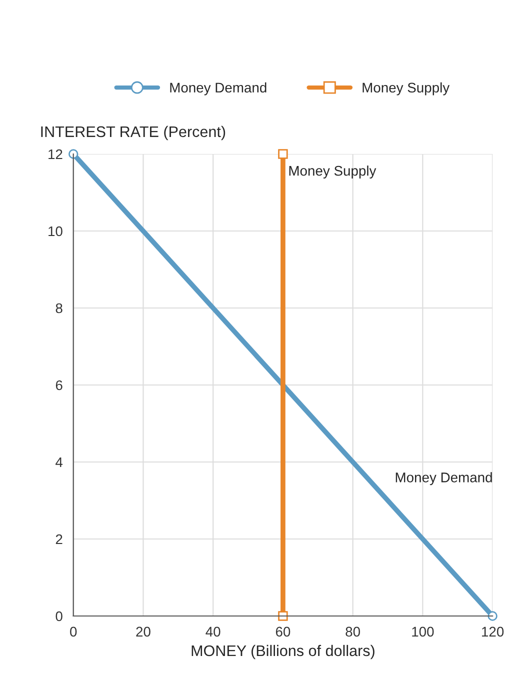  I want to click on x-tick-label: 100, so click(423, 631).